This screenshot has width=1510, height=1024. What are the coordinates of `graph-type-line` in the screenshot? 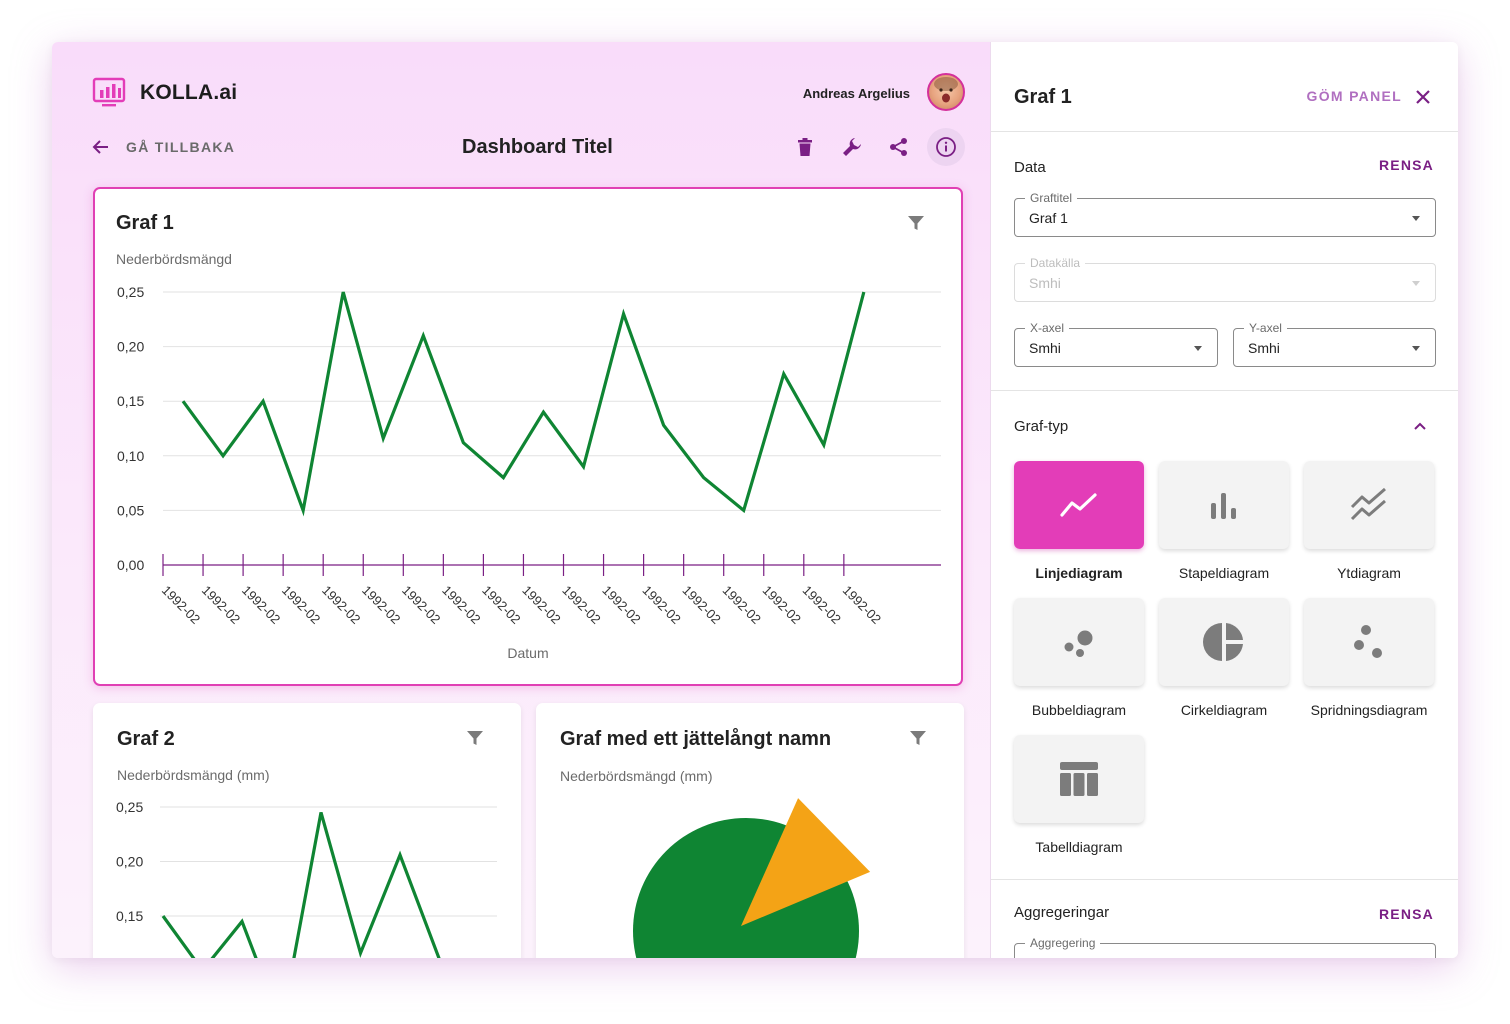 It's located at (1079, 505).